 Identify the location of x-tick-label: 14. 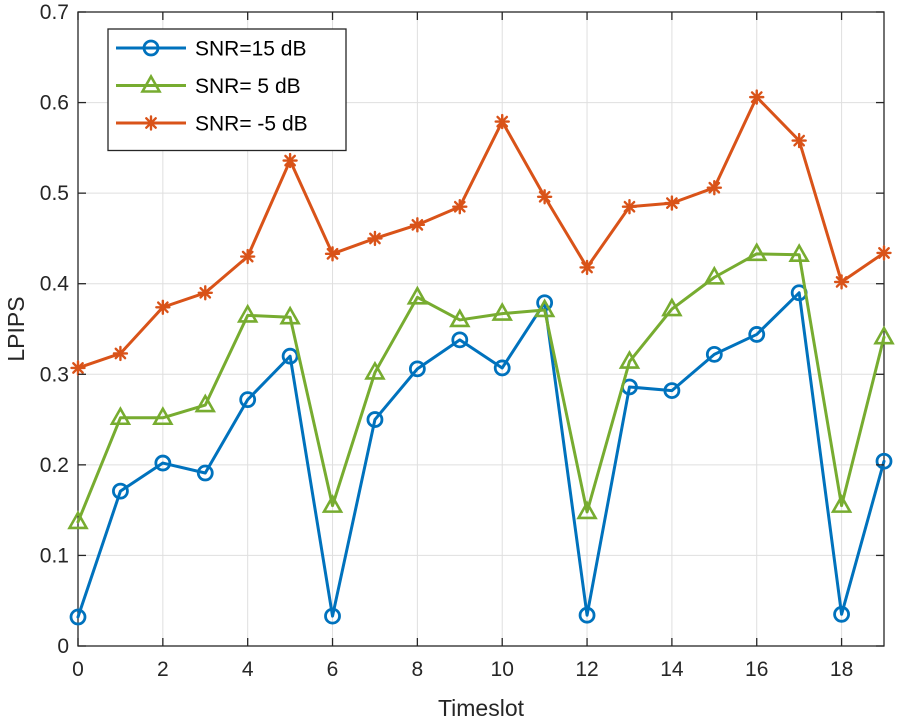
(672, 669).